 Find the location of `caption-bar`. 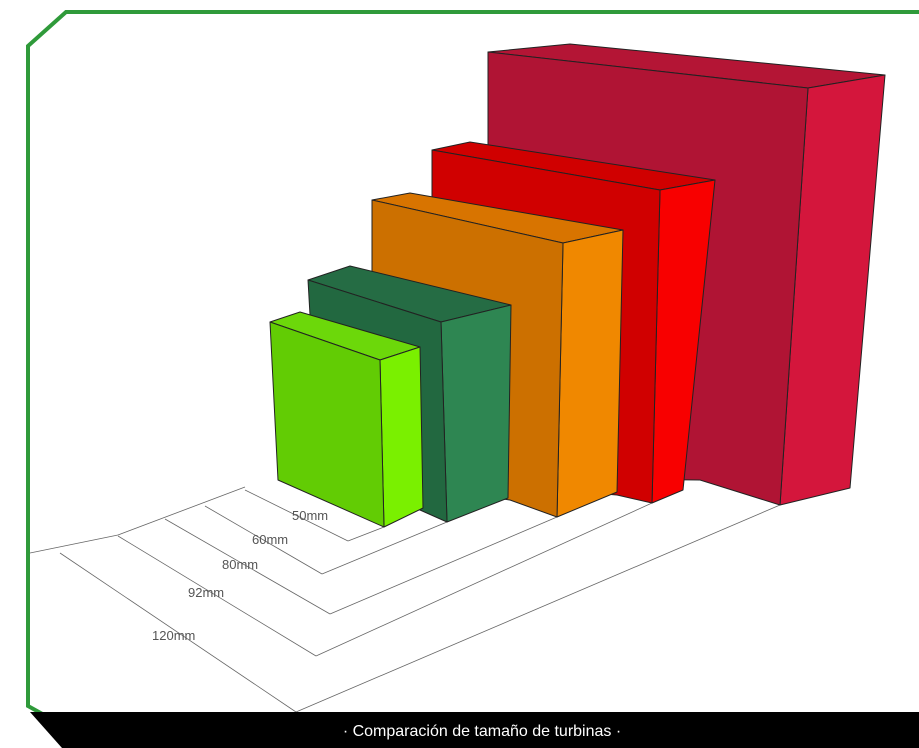

caption-bar is located at coordinates (474, 730).